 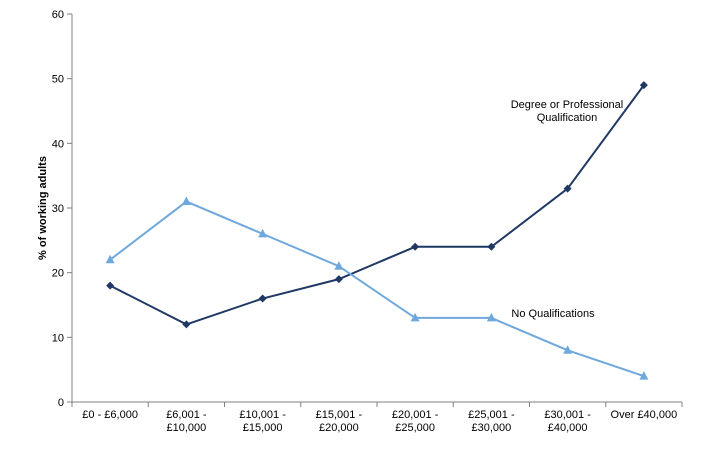 I want to click on series-label: No Qualifications, so click(x=553, y=314).